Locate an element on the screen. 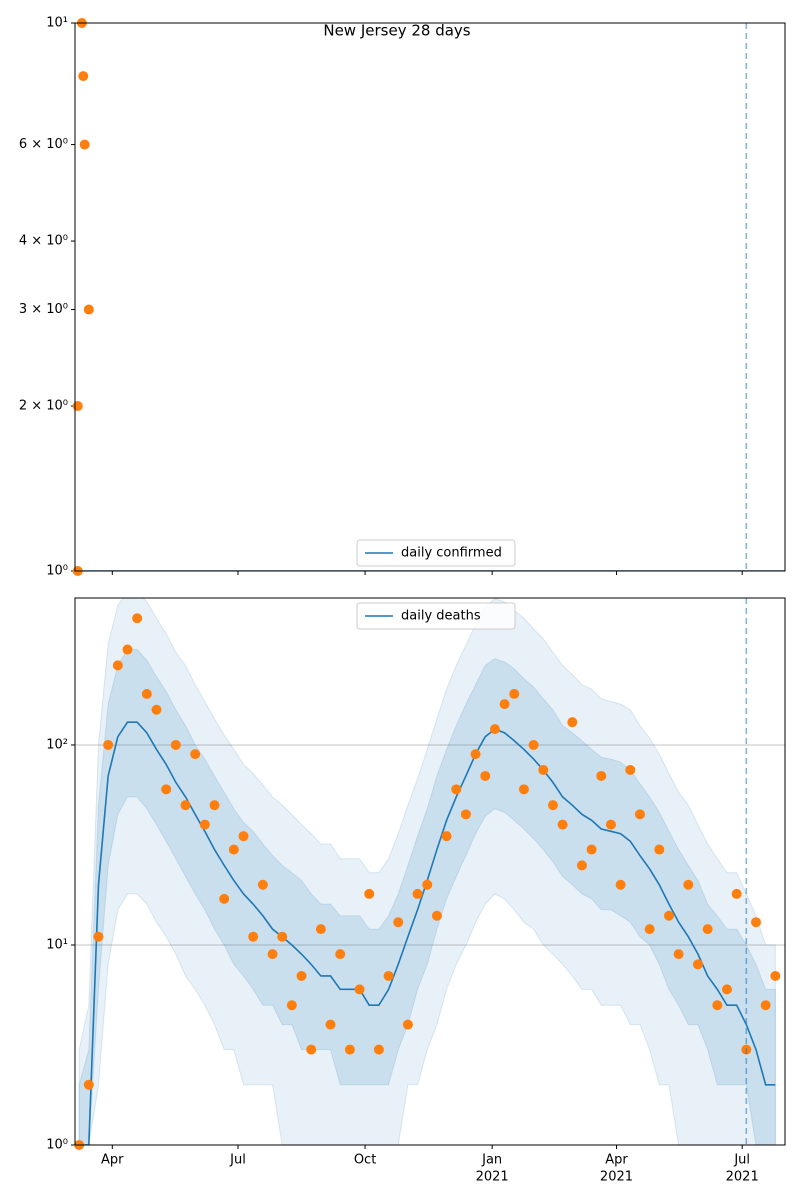  legend-label: daily confirmed is located at coordinates (451, 553).